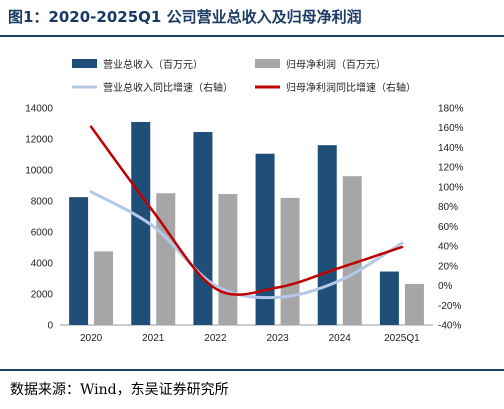  What do you see at coordinates (42, 264) in the screenshot?
I see `y-left-tick-label: 4000` at bounding box center [42, 264].